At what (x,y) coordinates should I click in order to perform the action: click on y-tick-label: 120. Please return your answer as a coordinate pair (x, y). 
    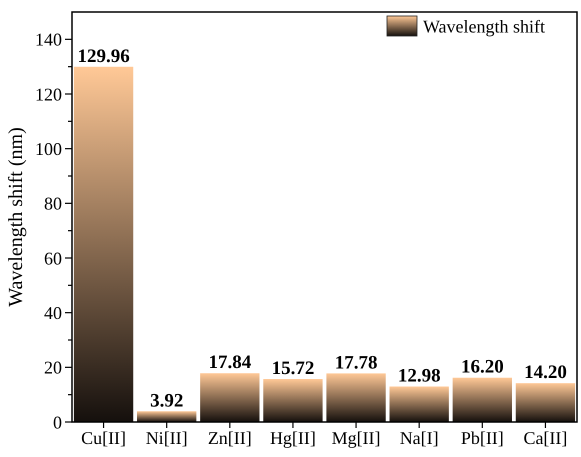
    Looking at the image, I should click on (48, 94).